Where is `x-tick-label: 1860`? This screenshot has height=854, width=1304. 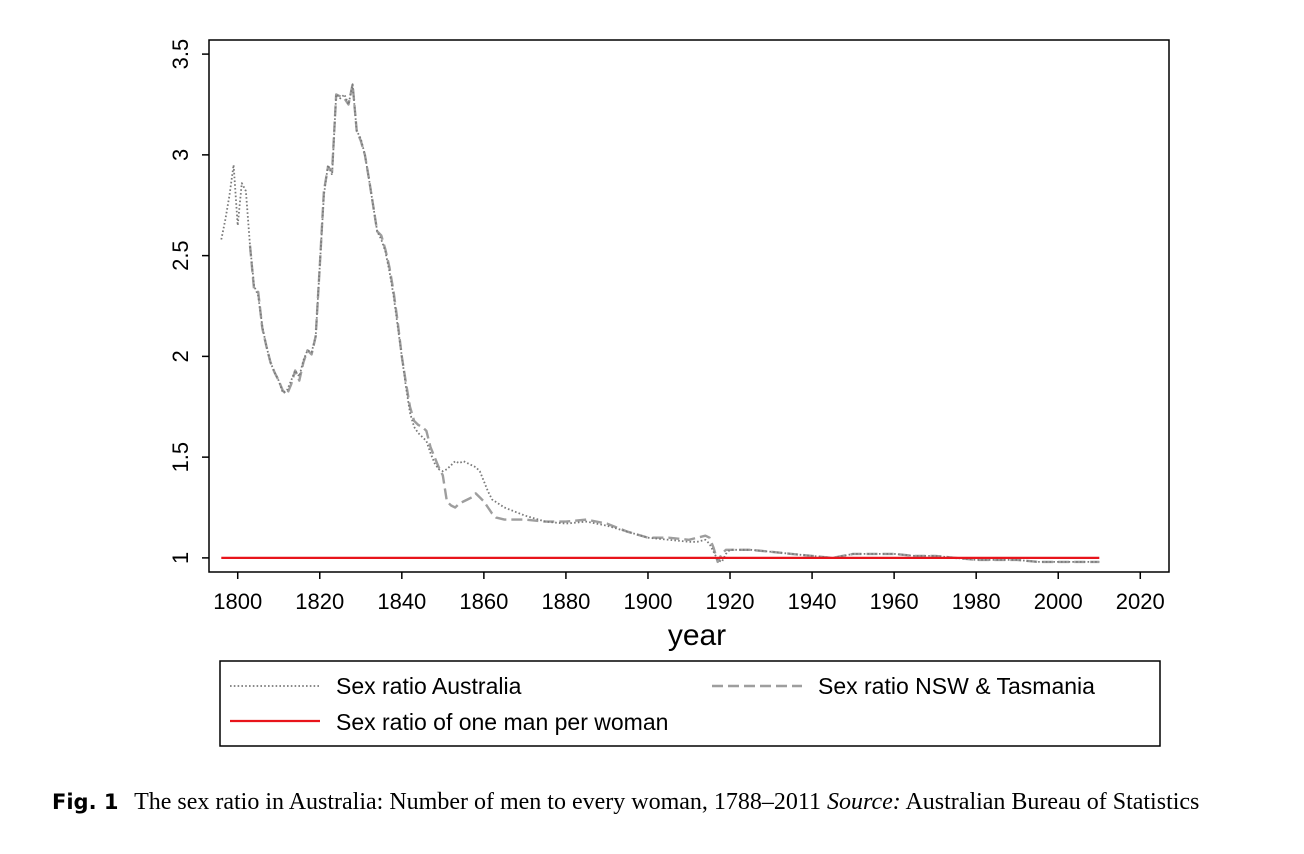
x-tick-label: 1860 is located at coordinates (483, 601).